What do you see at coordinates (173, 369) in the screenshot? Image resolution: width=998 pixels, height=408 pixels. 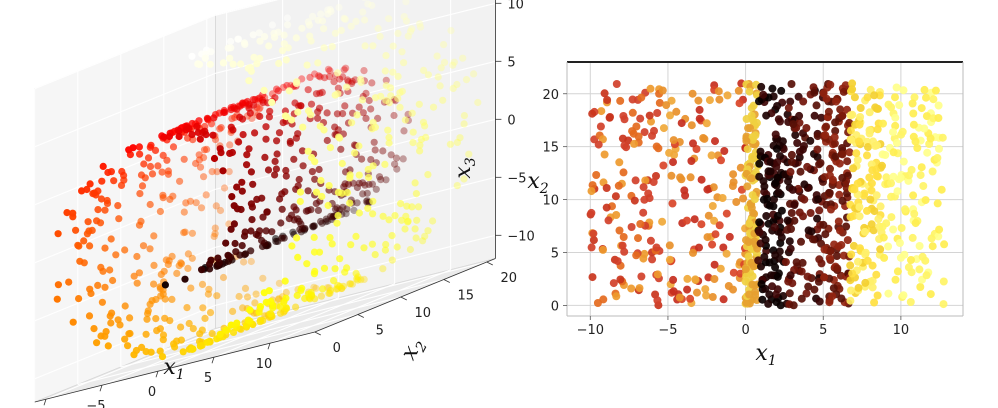 I see `x-axis-label: x1` at bounding box center [173, 369].